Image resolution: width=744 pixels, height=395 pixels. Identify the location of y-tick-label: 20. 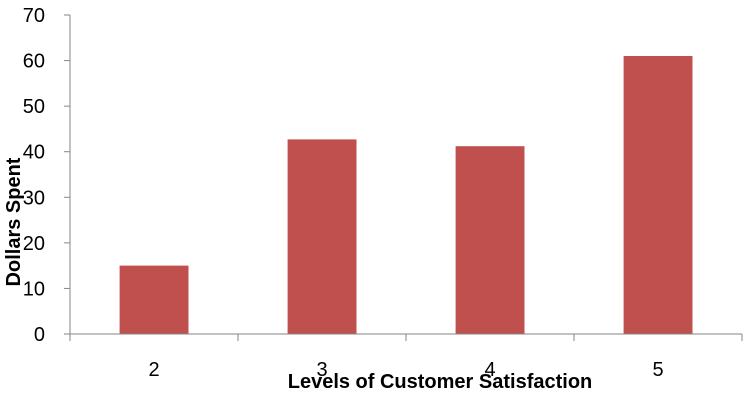
(34, 244).